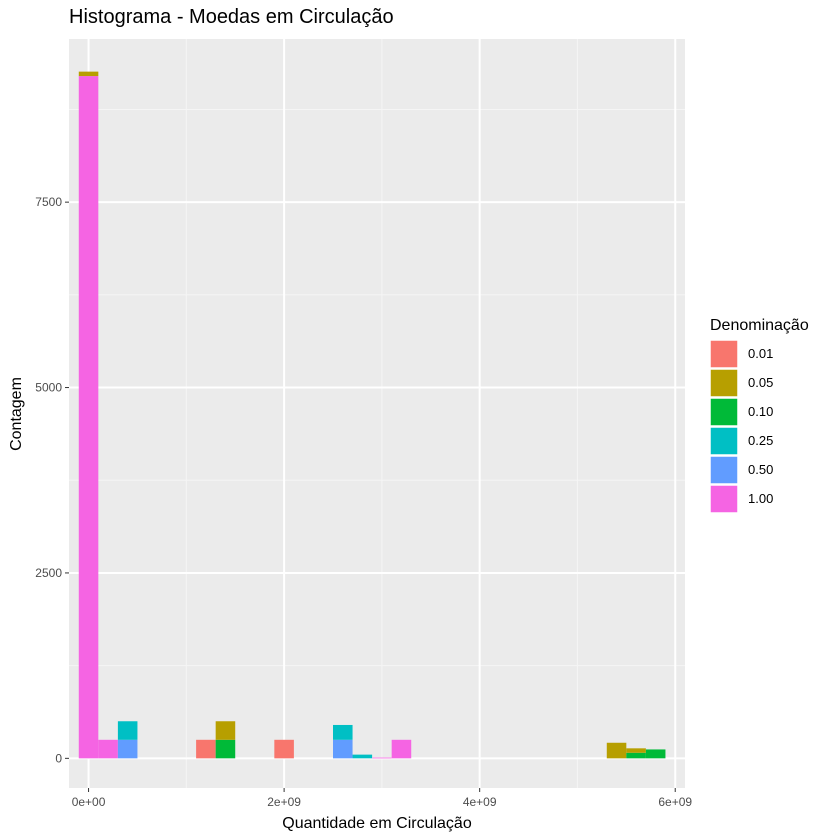  Describe the element at coordinates (760, 411) in the screenshot. I see `legend-label: 0.10` at that location.